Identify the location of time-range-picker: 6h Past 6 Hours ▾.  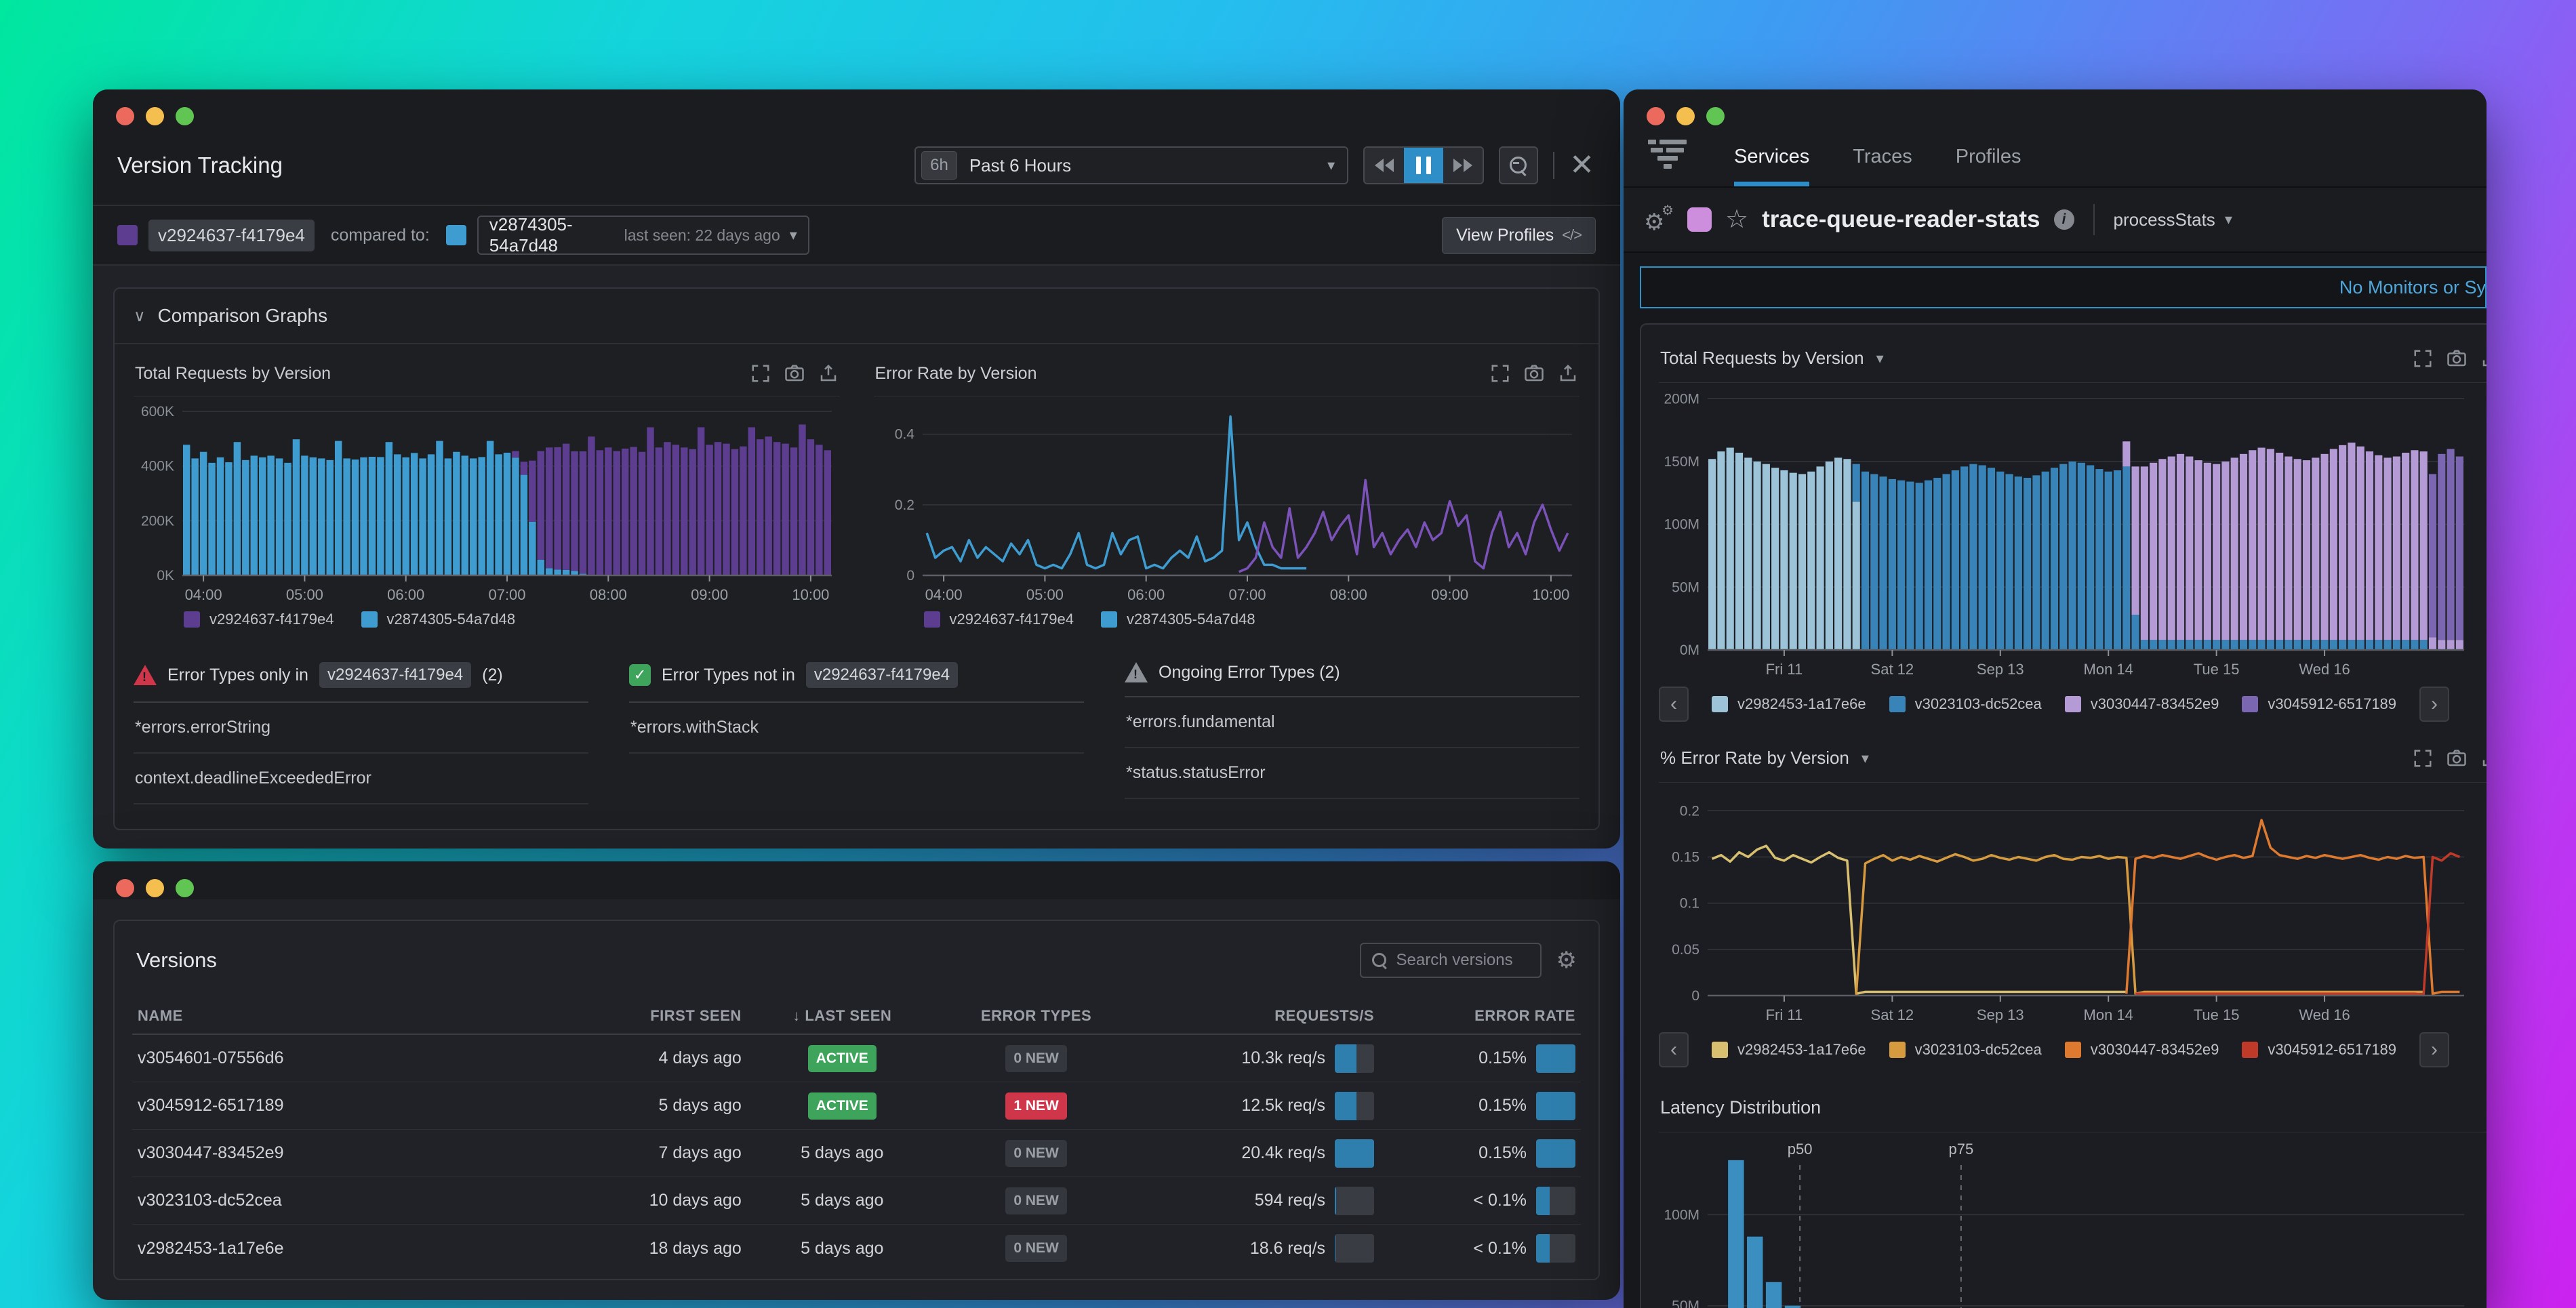
(1131, 165).